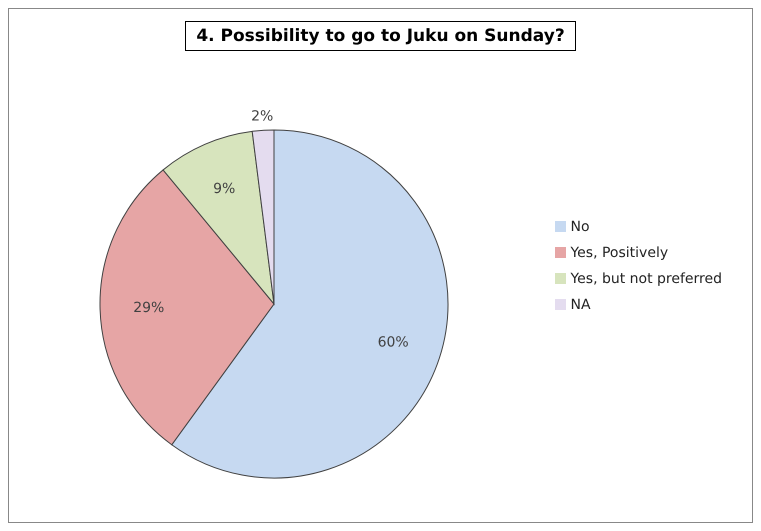 This screenshot has width=761, height=531. I want to click on data-label: 29%, so click(148, 308).